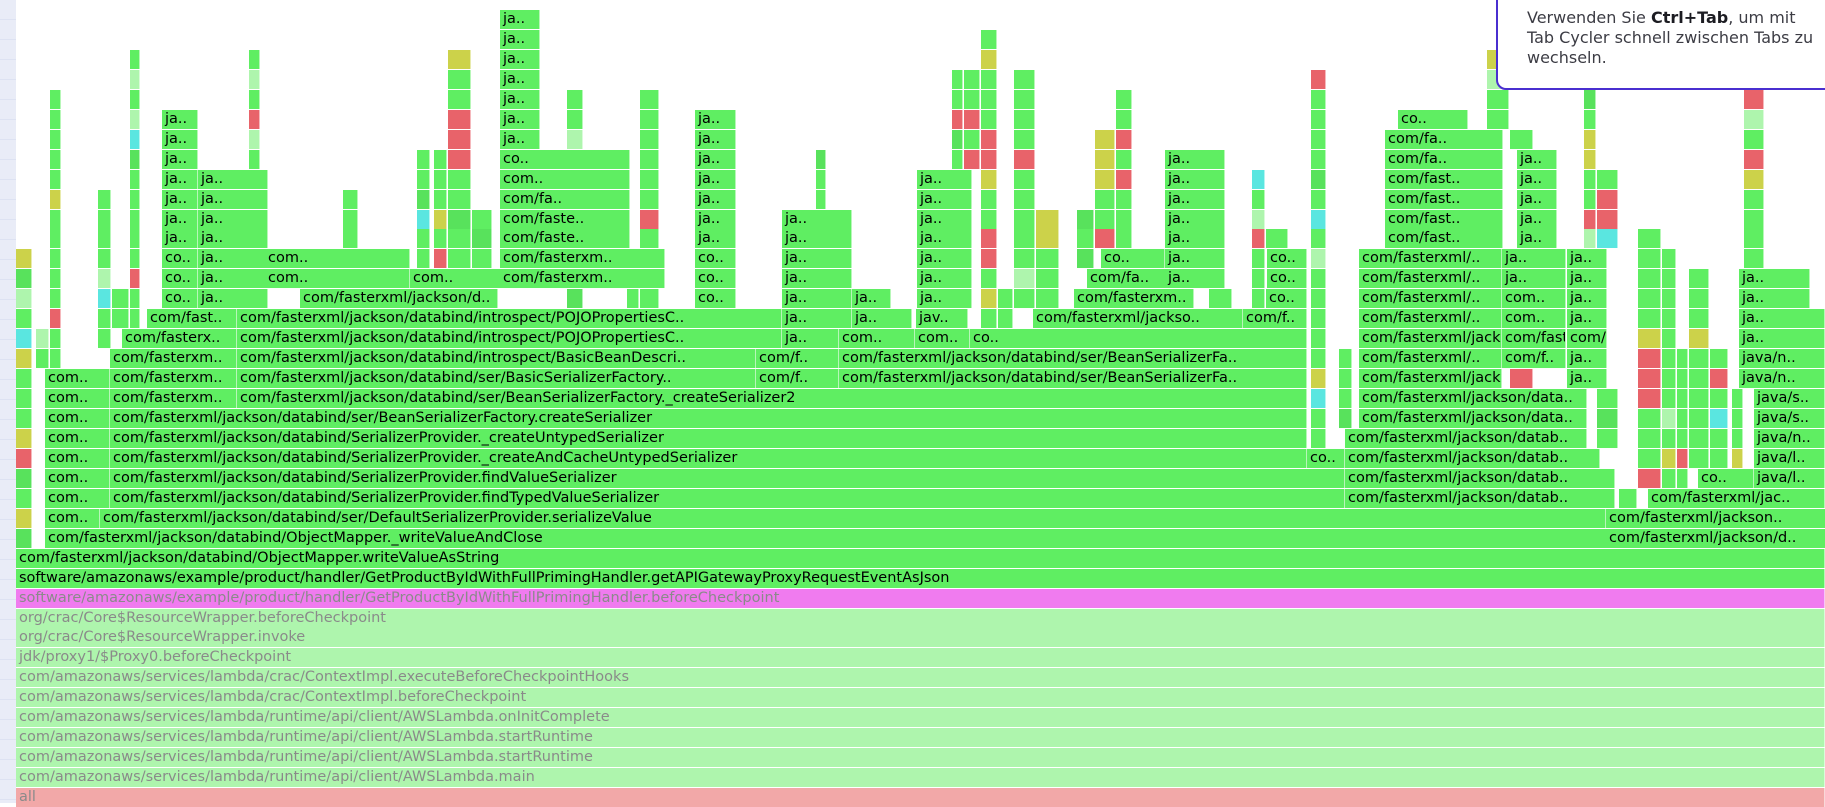 This screenshot has width=1825, height=807. Describe the element at coordinates (1789, 478) in the screenshot. I see `flame-frame: java/l..` at that location.